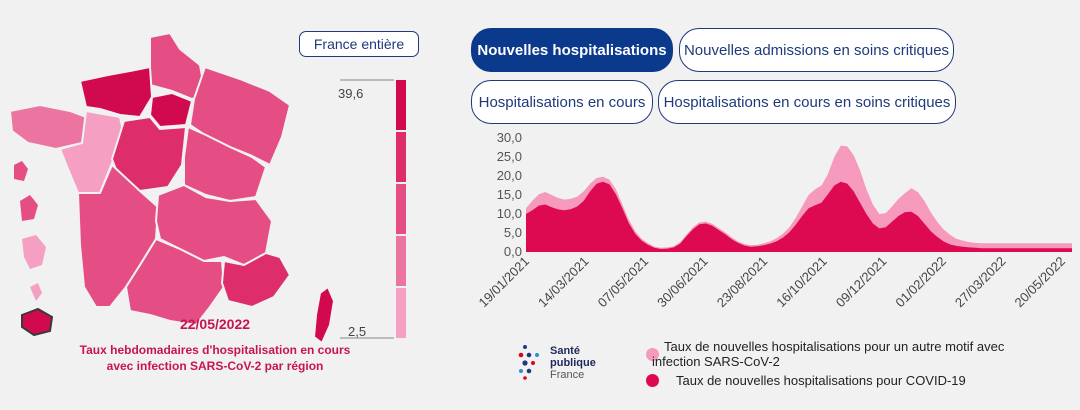 The image size is (1080, 410). I want to click on y-tick-label: 20,0, so click(509, 175).